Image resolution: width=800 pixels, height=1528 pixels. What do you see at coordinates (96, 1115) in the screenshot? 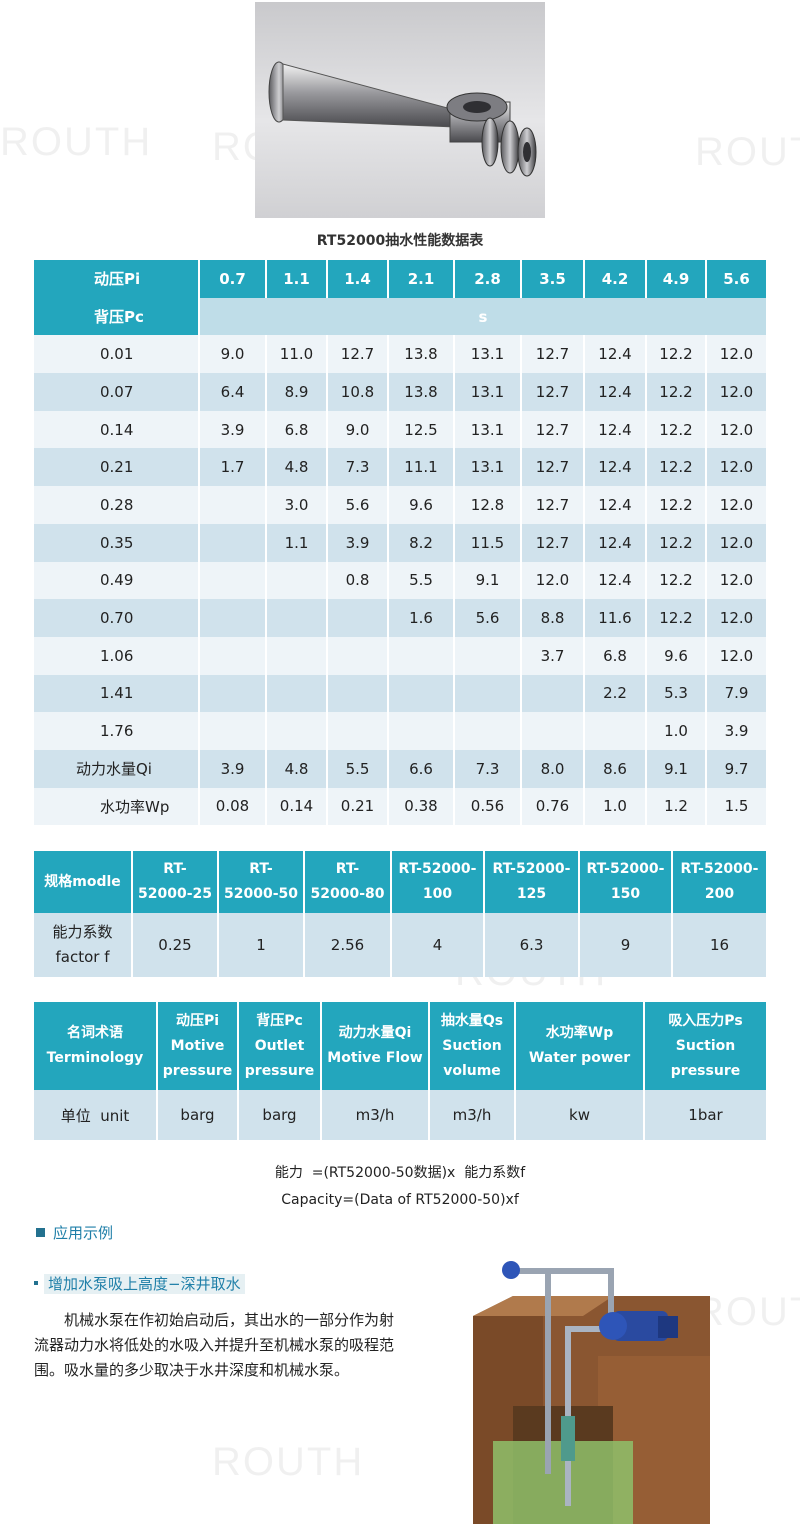
I see `unit-label: 单位 unit` at bounding box center [96, 1115].